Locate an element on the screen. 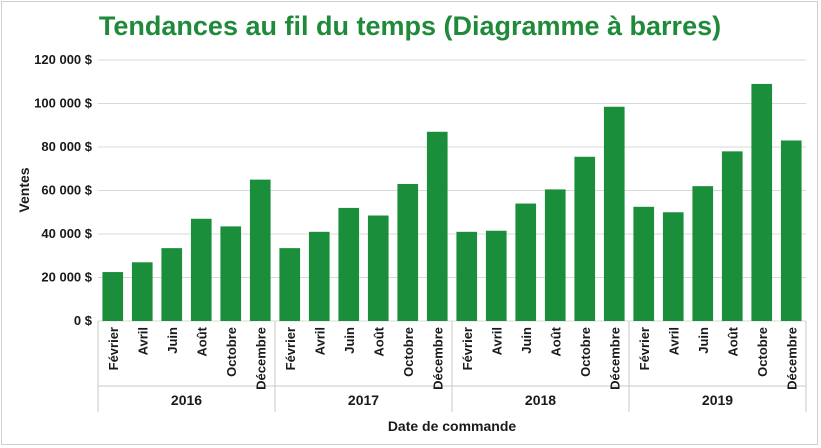 The width and height of the screenshot is (821, 448). y-tick-label: 40 000 $ is located at coordinates (66, 233).